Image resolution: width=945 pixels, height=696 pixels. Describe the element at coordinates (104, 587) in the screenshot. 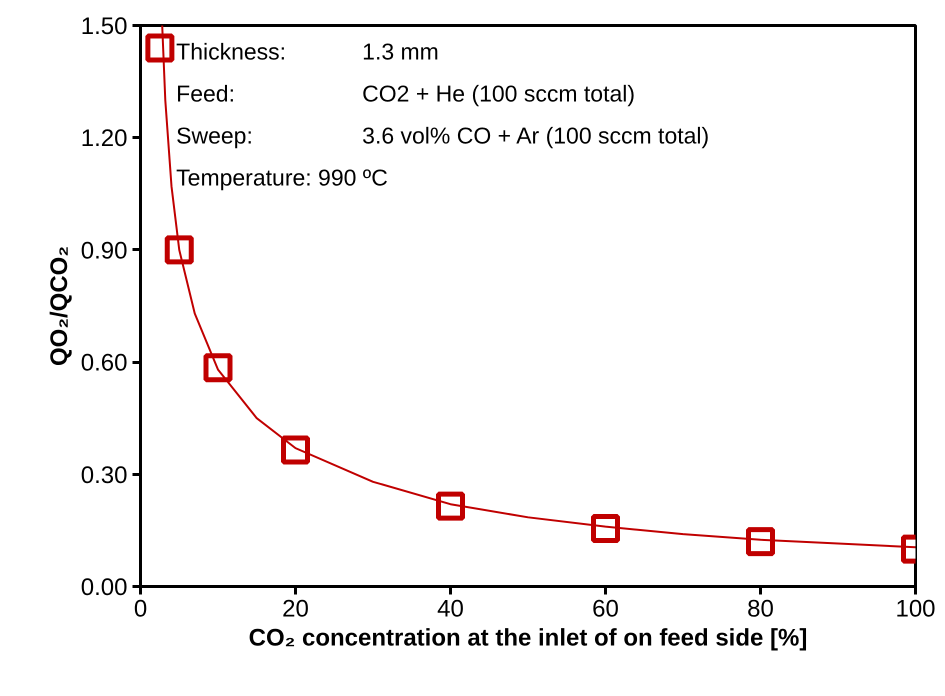

I see `y-tick-label: 0.00` at that location.